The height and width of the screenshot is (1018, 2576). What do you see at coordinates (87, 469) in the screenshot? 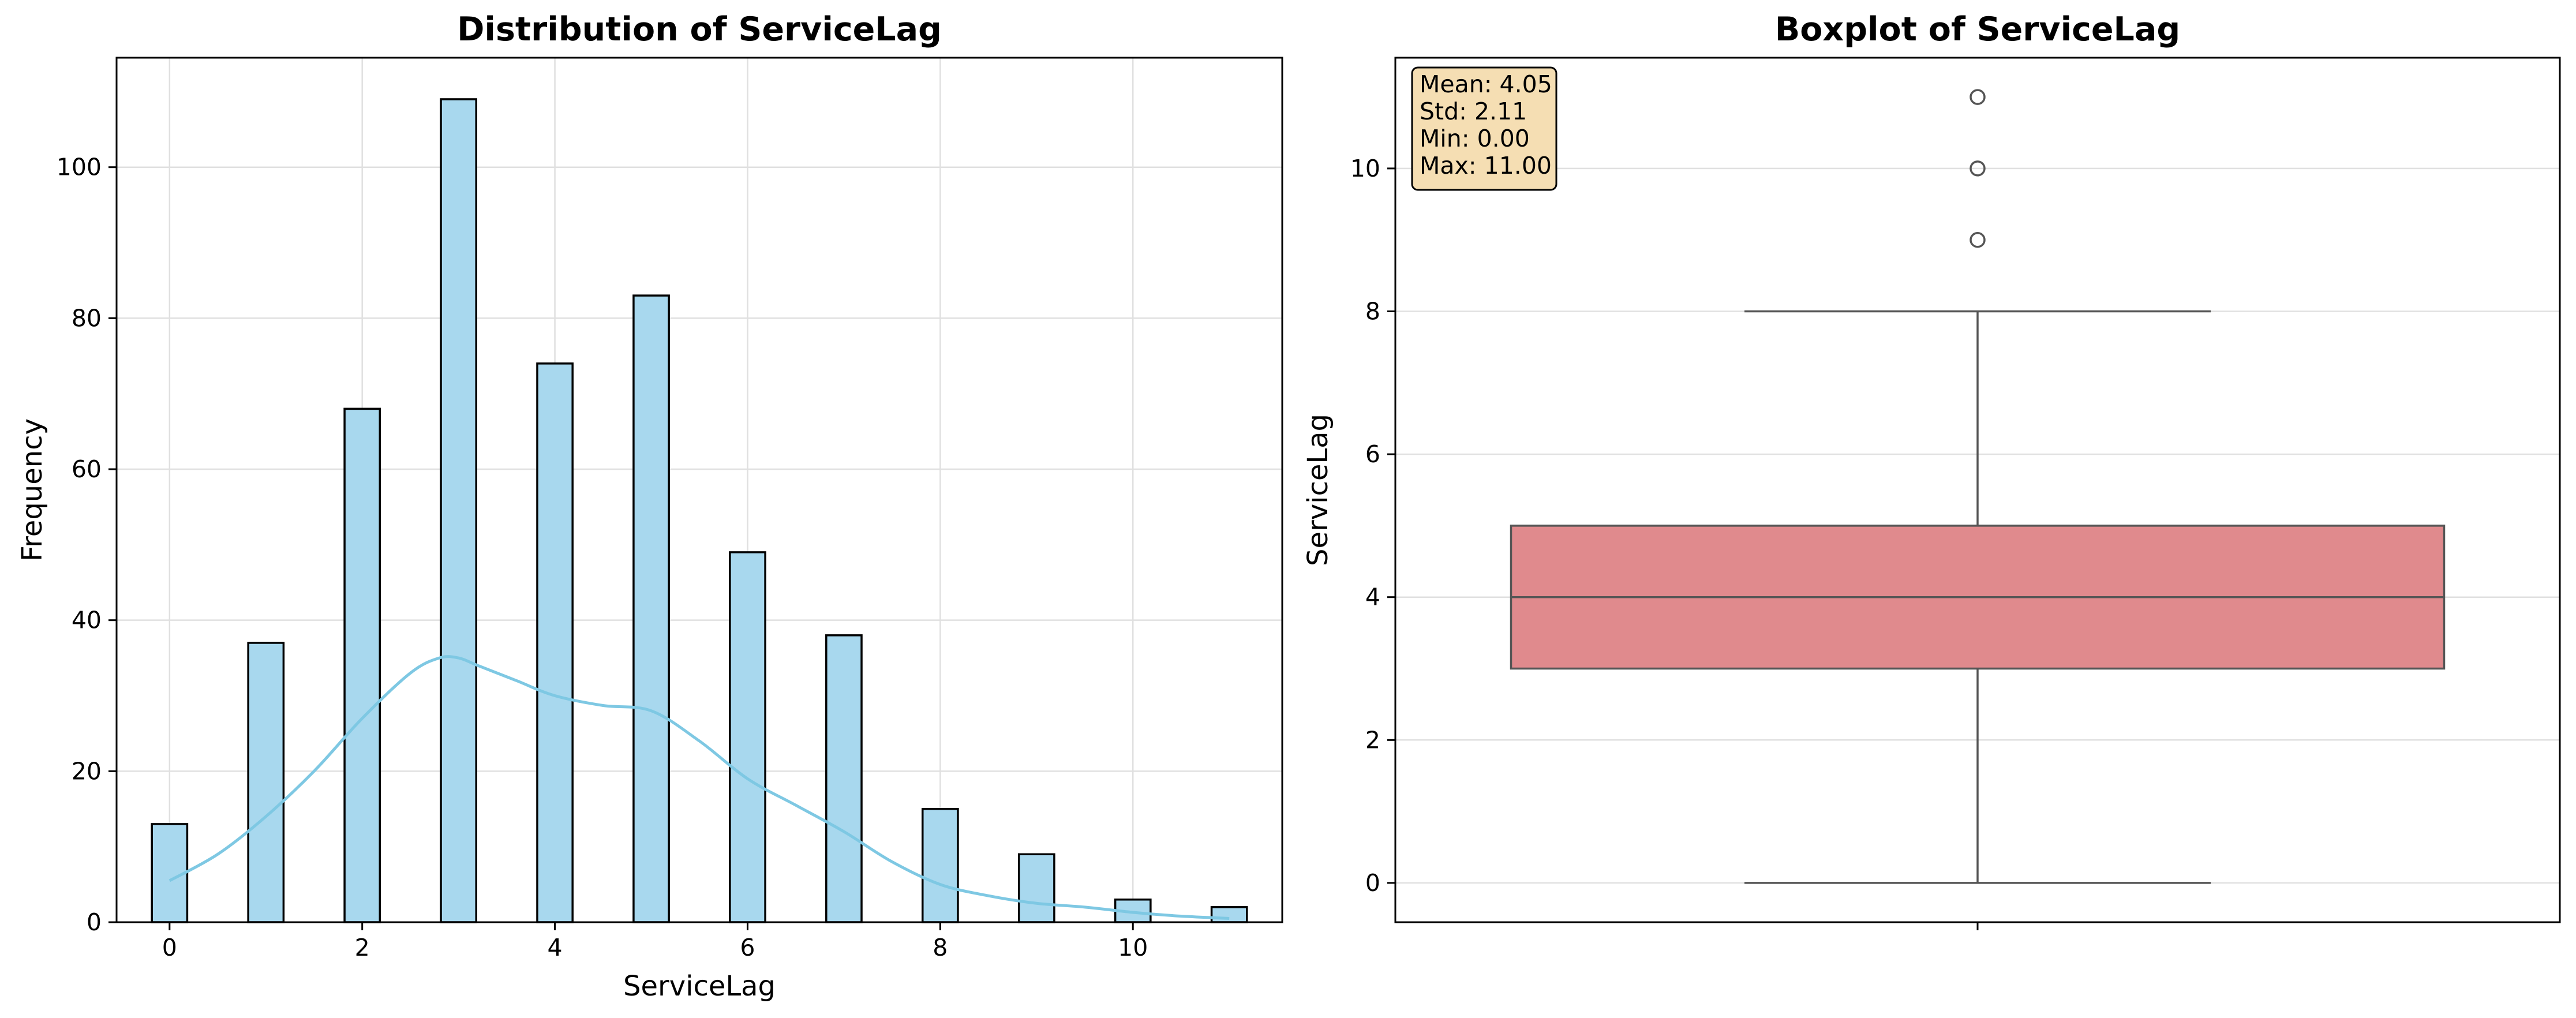
I see `histogram-y-tick-label: 60` at bounding box center [87, 469].